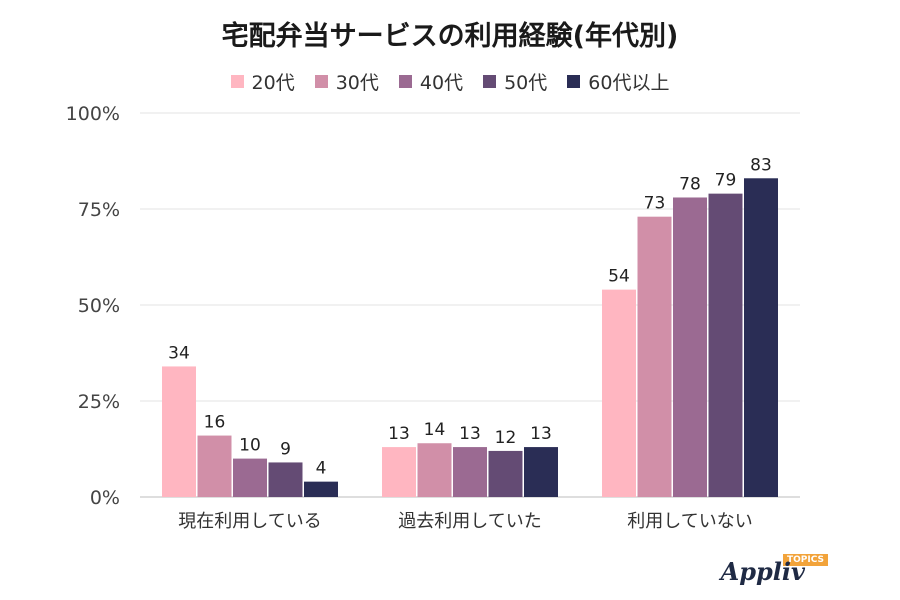 The height and width of the screenshot is (600, 900). Describe the element at coordinates (273, 83) in the screenshot. I see `legend-label: 20代` at that location.